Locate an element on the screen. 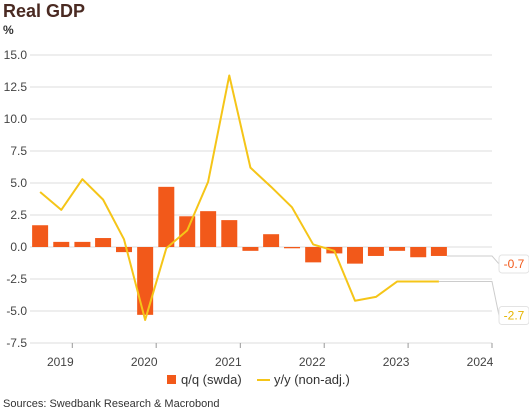 This screenshot has height=415, width=529. x-tick-label: 2022 is located at coordinates (312, 362).